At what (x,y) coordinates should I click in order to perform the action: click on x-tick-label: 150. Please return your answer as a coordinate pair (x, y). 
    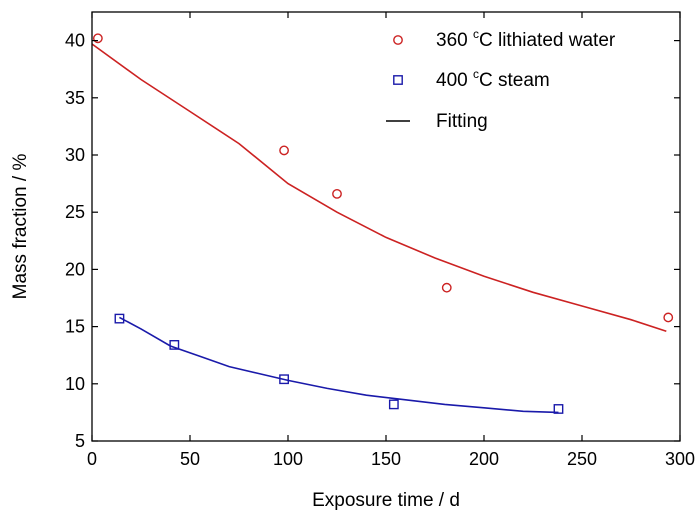
    Looking at the image, I should click on (386, 459).